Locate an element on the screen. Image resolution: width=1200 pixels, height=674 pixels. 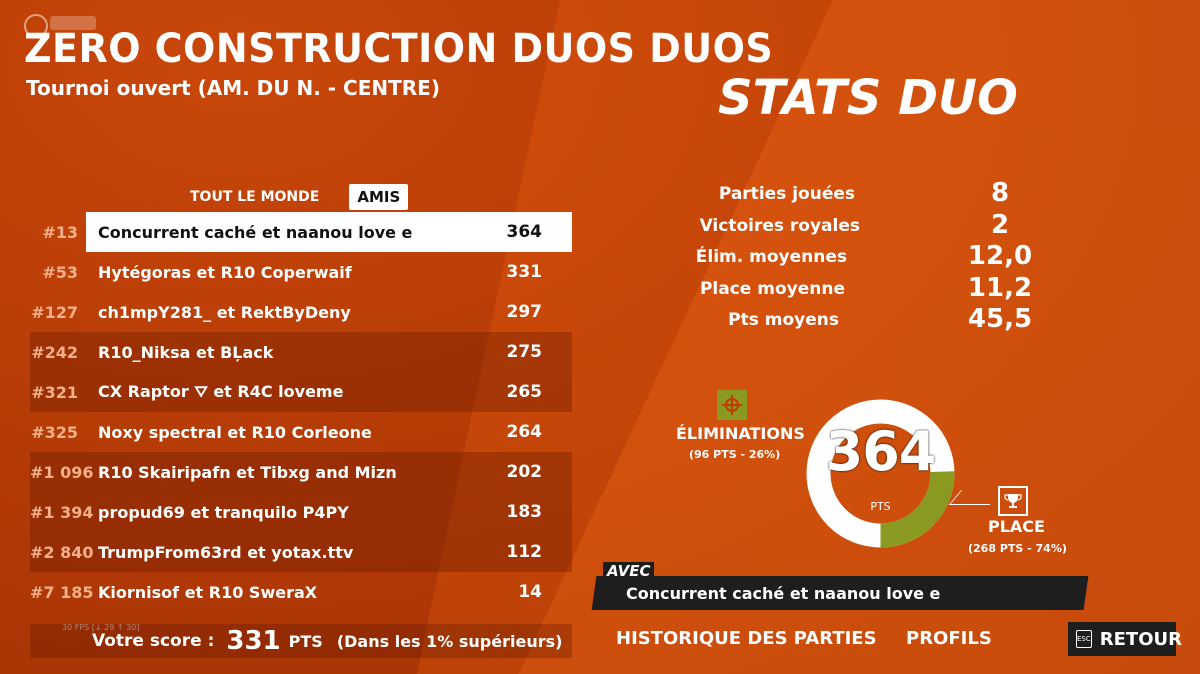
row-score: 331 is located at coordinates (524, 272).